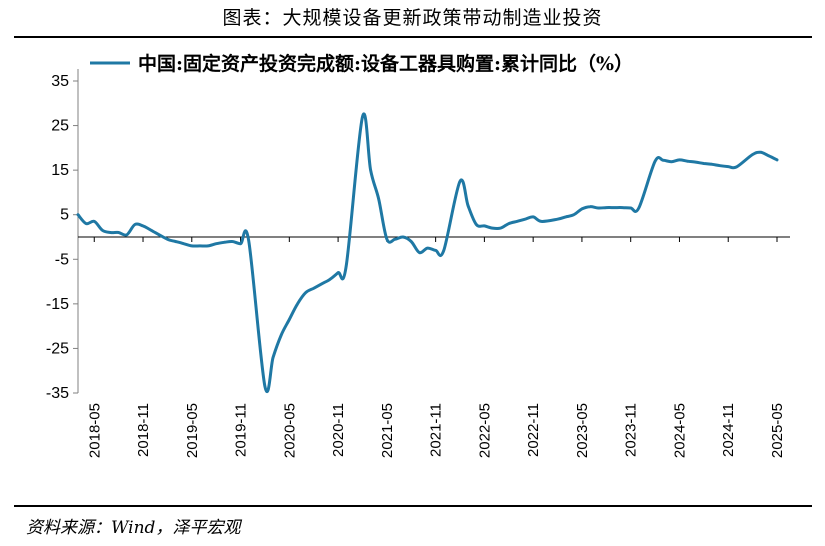 The height and width of the screenshot is (546, 825). I want to click on x-tick-label: 2021-11, so click(436, 430).